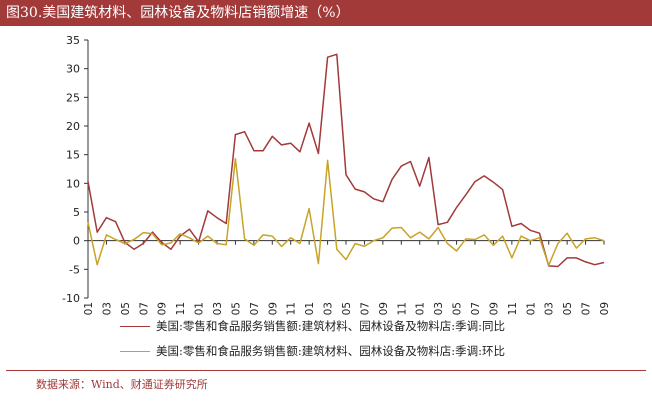 The width and height of the screenshot is (652, 404). Describe the element at coordinates (73, 126) in the screenshot. I see `y-tick-label: 20` at that location.